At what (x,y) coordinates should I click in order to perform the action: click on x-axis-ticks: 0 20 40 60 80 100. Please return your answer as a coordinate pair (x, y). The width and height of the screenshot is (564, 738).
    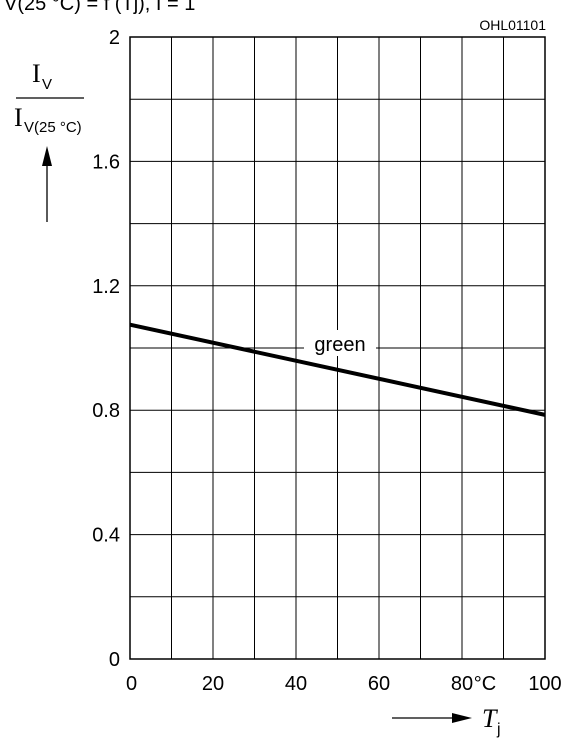
    Looking at the image, I should click on (344, 684).